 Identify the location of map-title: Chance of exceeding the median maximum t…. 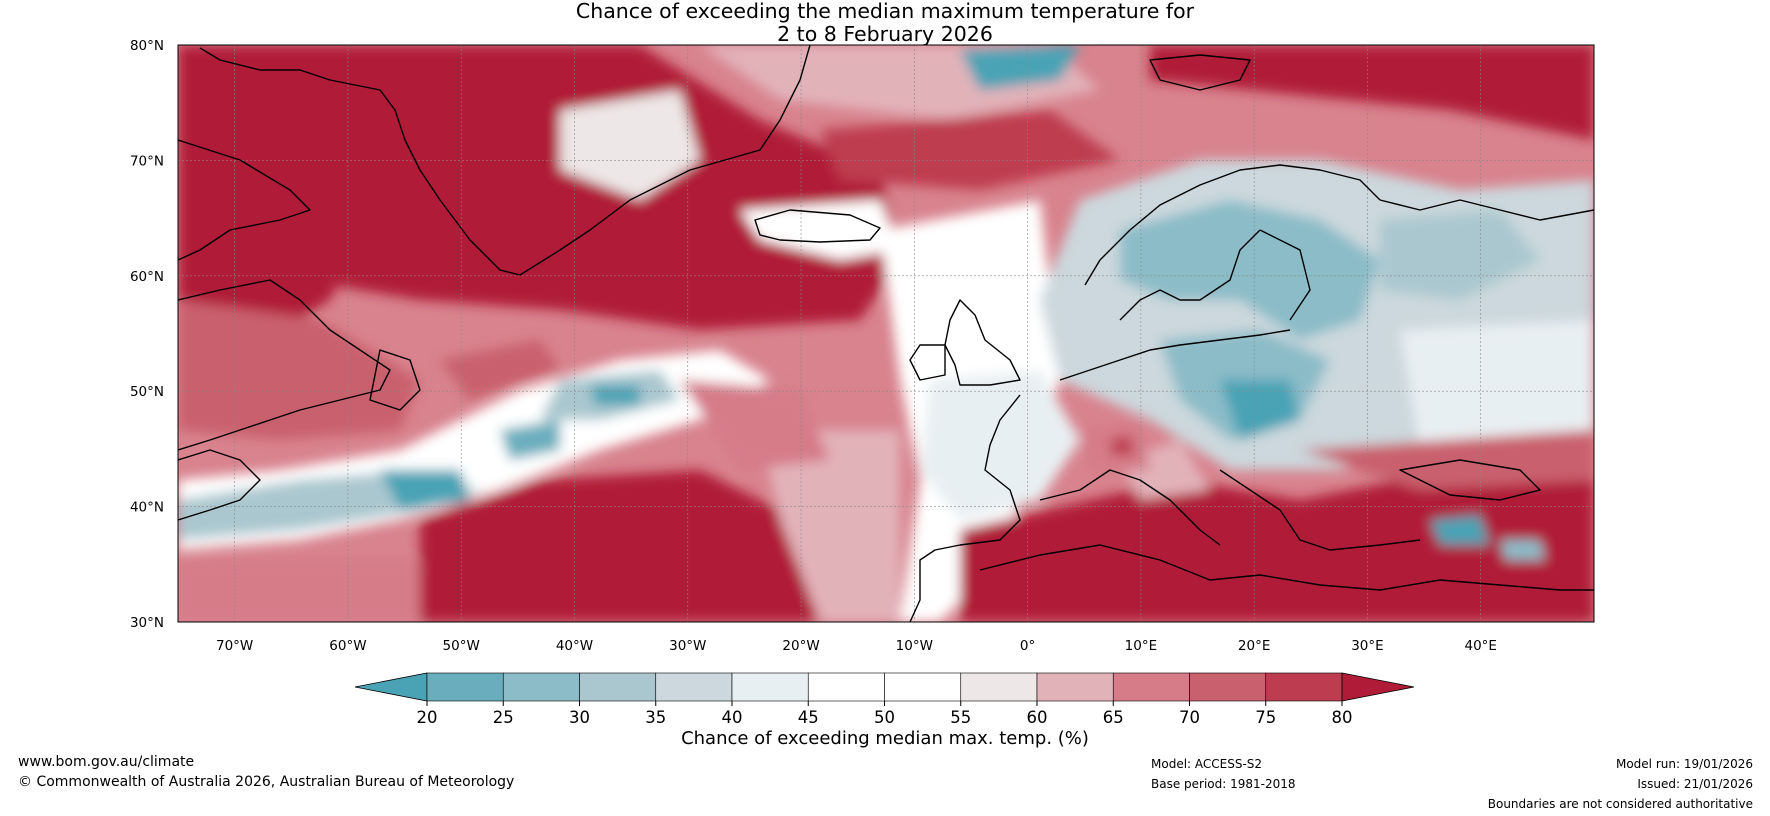
(885, 23).